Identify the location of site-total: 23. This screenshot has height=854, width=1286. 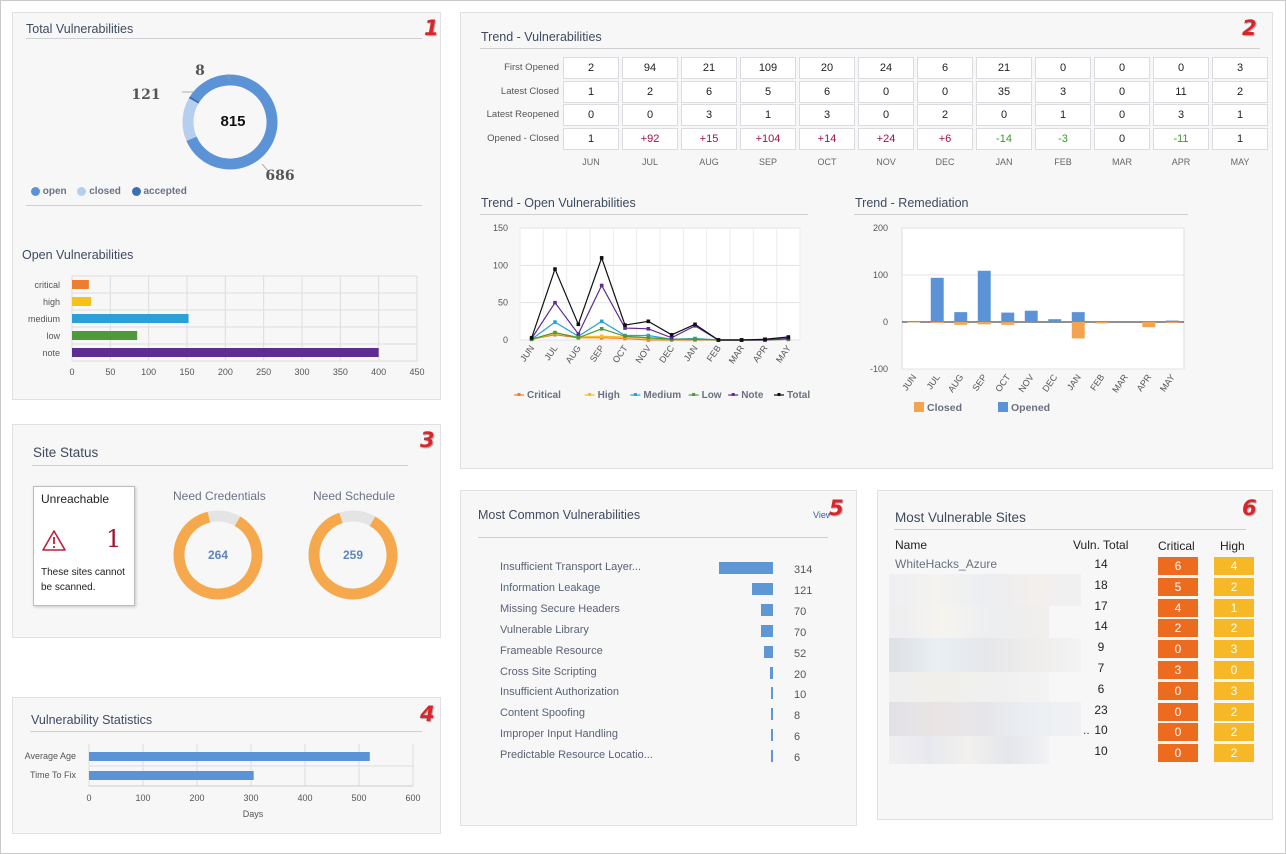
(1101, 709).